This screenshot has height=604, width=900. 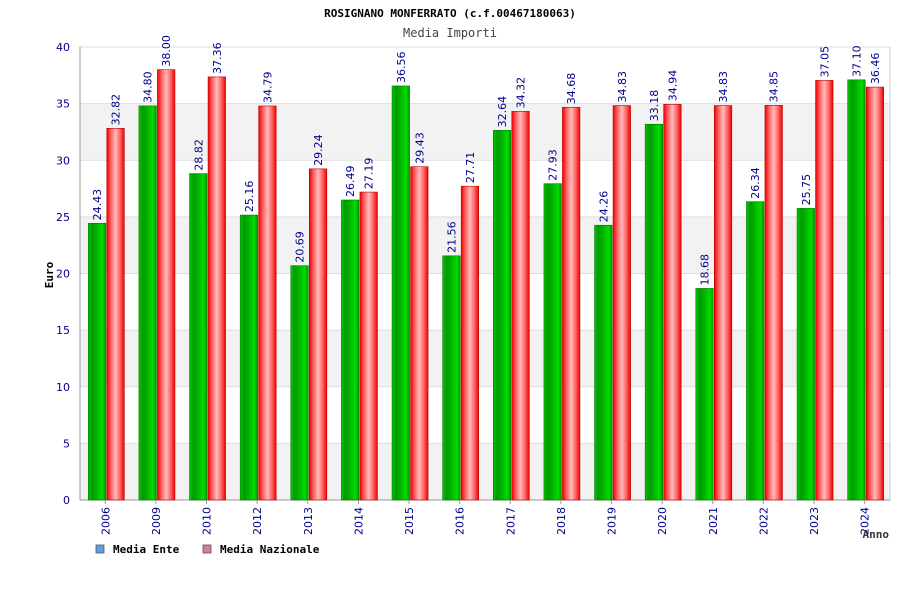 I want to click on x-tick-label: 2018, so click(x=561, y=521).